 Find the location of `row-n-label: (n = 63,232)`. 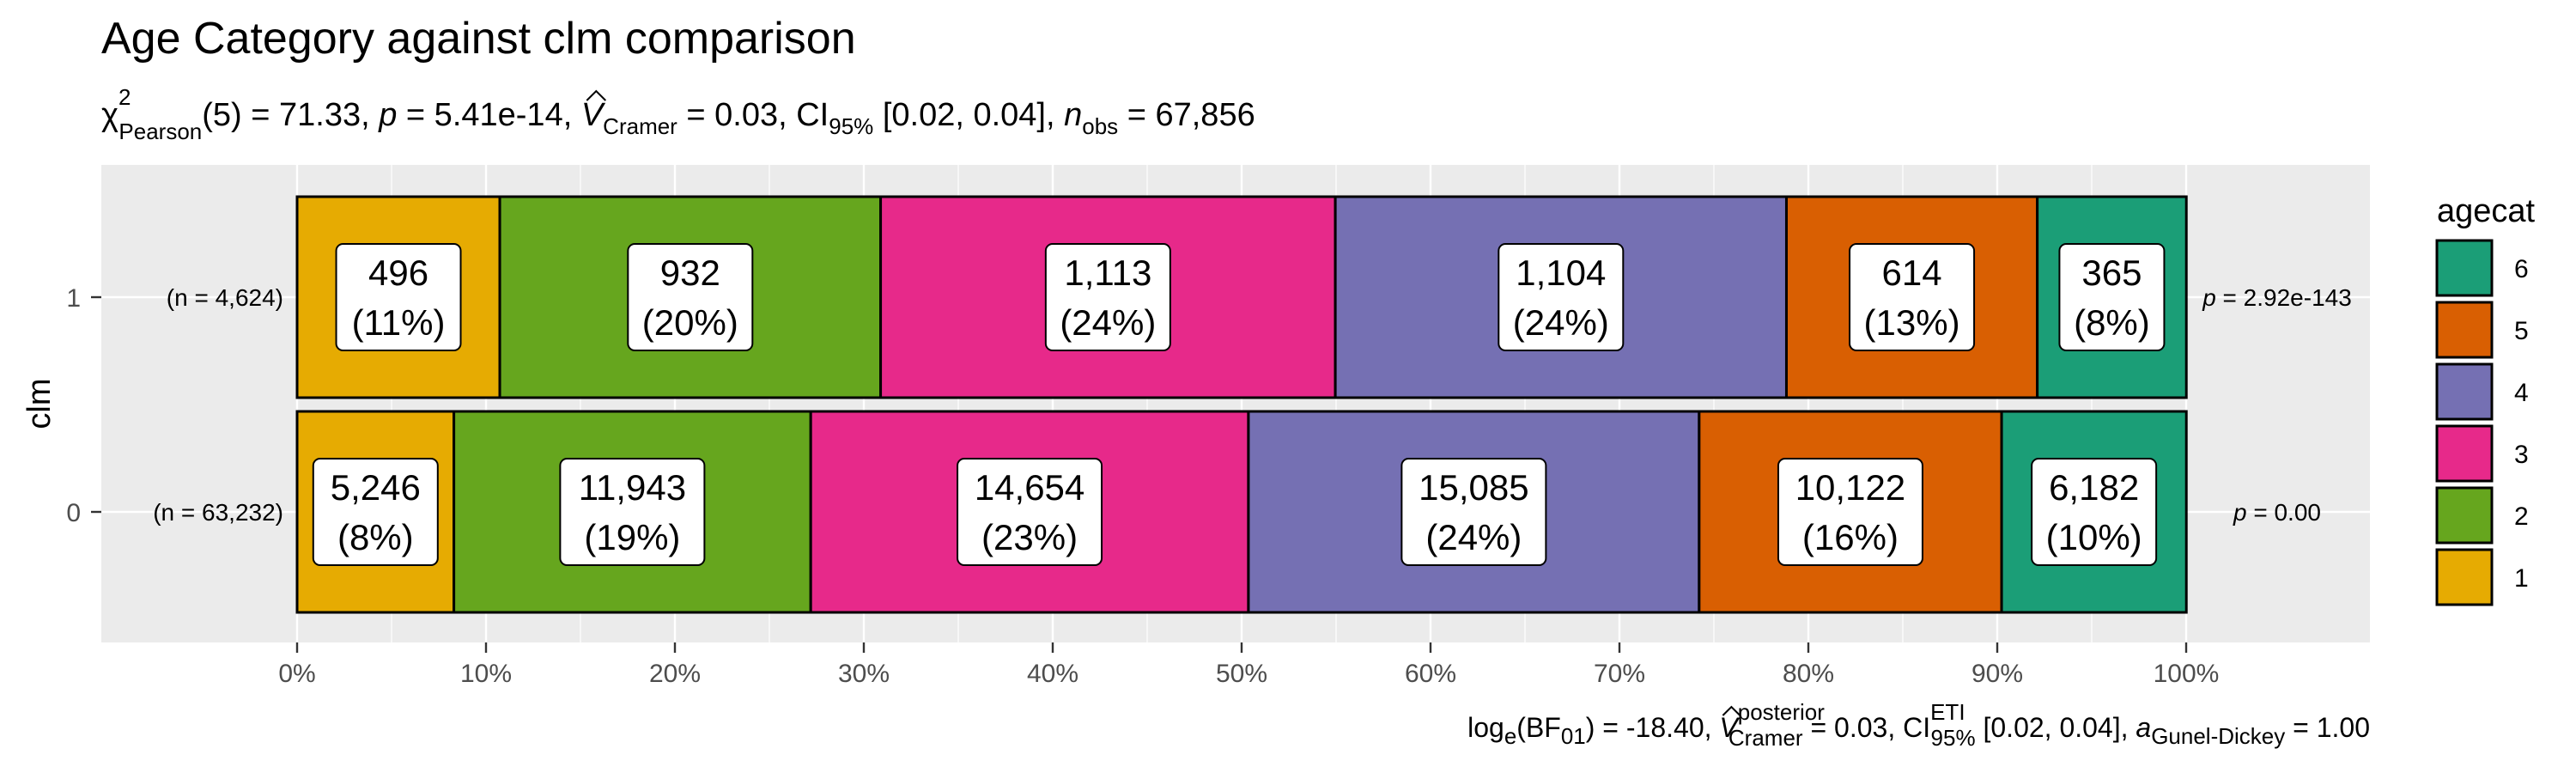

row-n-label: (n = 63,232) is located at coordinates (218, 512).